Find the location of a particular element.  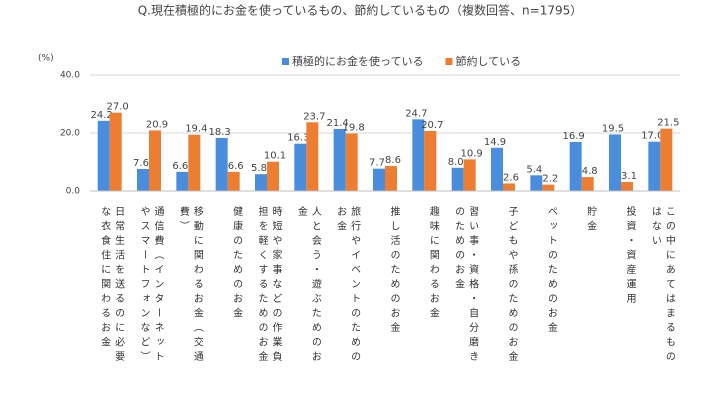

x-tick-label: 健康のためのお金 is located at coordinates (236, 264).